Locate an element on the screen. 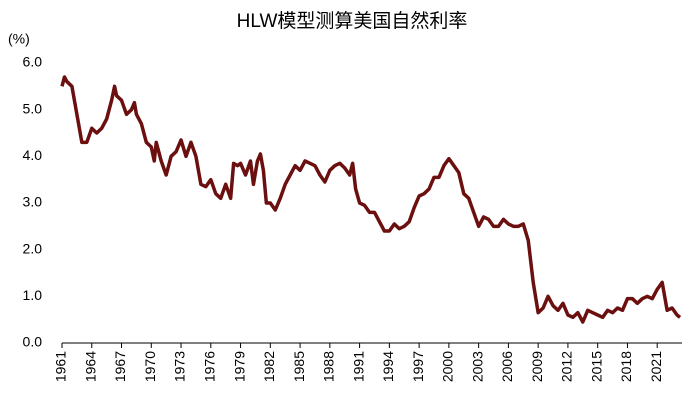 The width and height of the screenshot is (700, 404). x-tick-label: 1973 is located at coordinates (180, 366).